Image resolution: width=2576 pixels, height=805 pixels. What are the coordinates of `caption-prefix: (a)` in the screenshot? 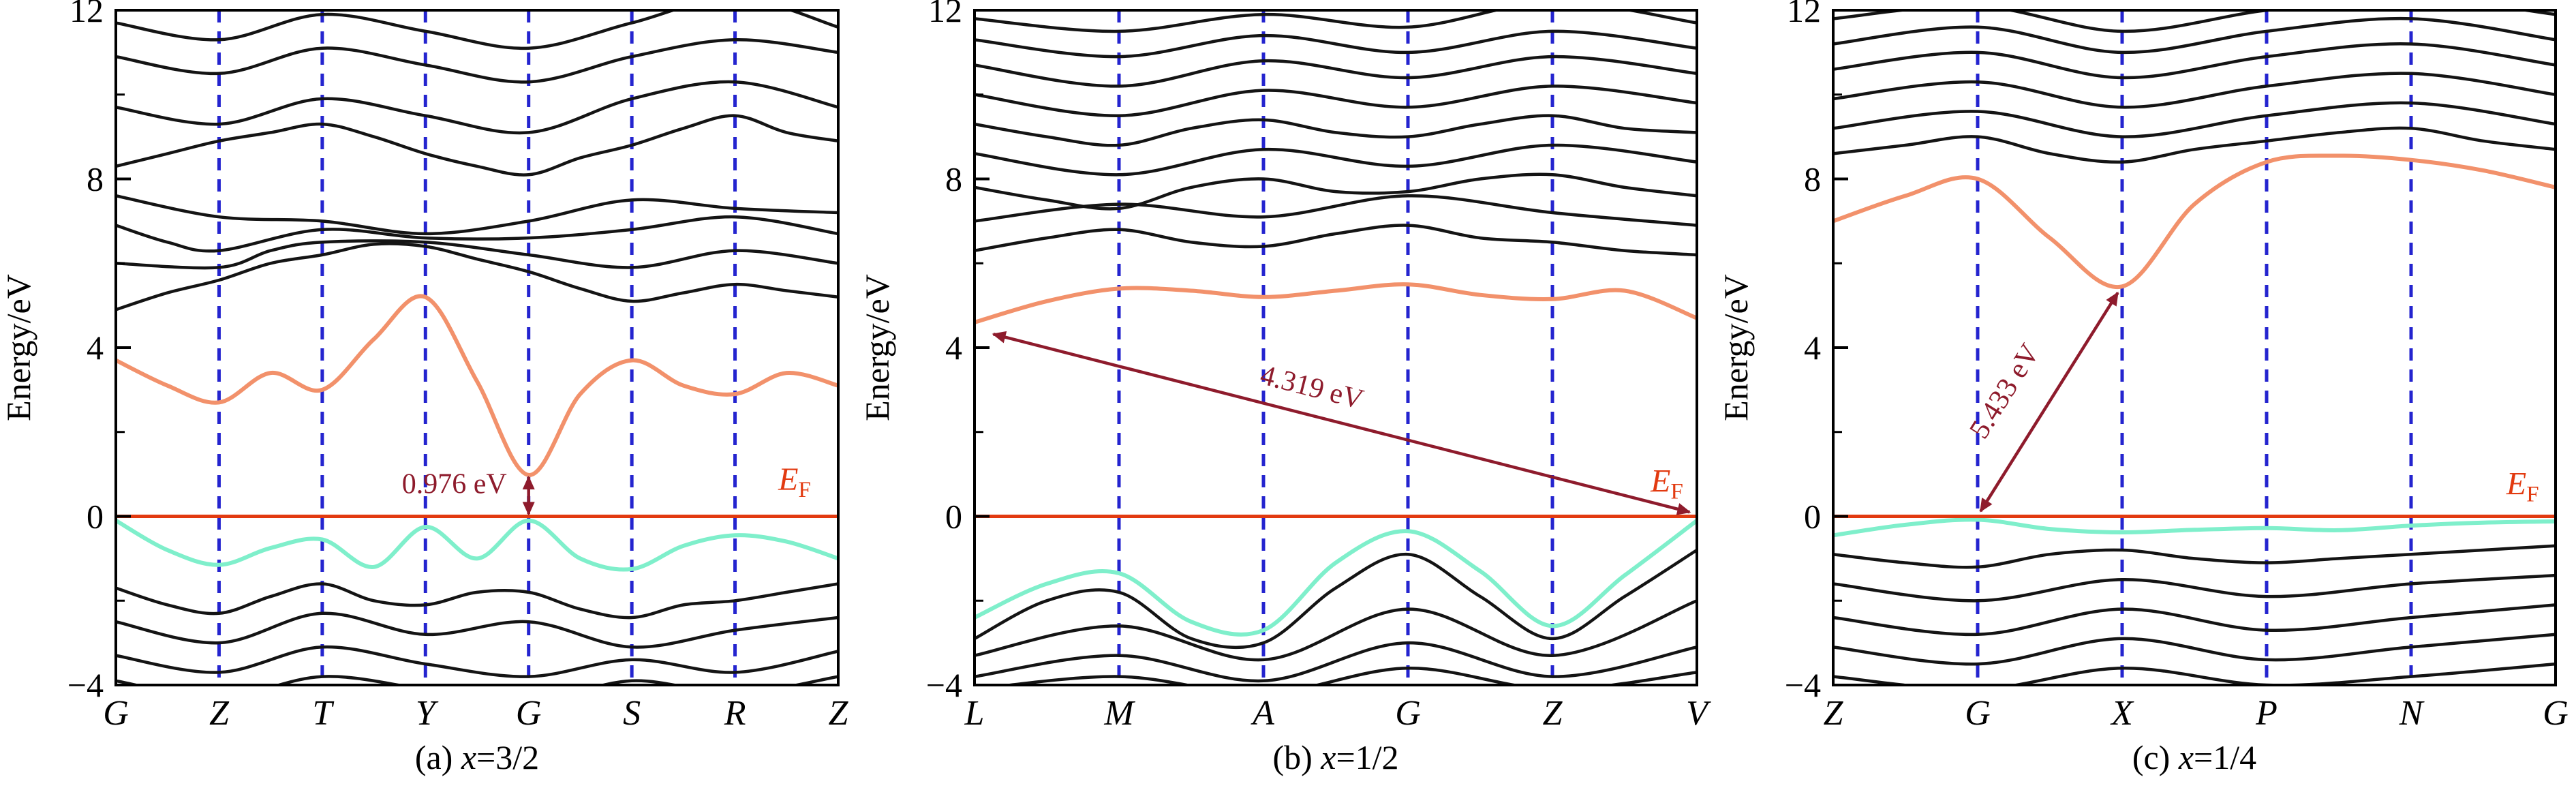 It's located at (438, 757).